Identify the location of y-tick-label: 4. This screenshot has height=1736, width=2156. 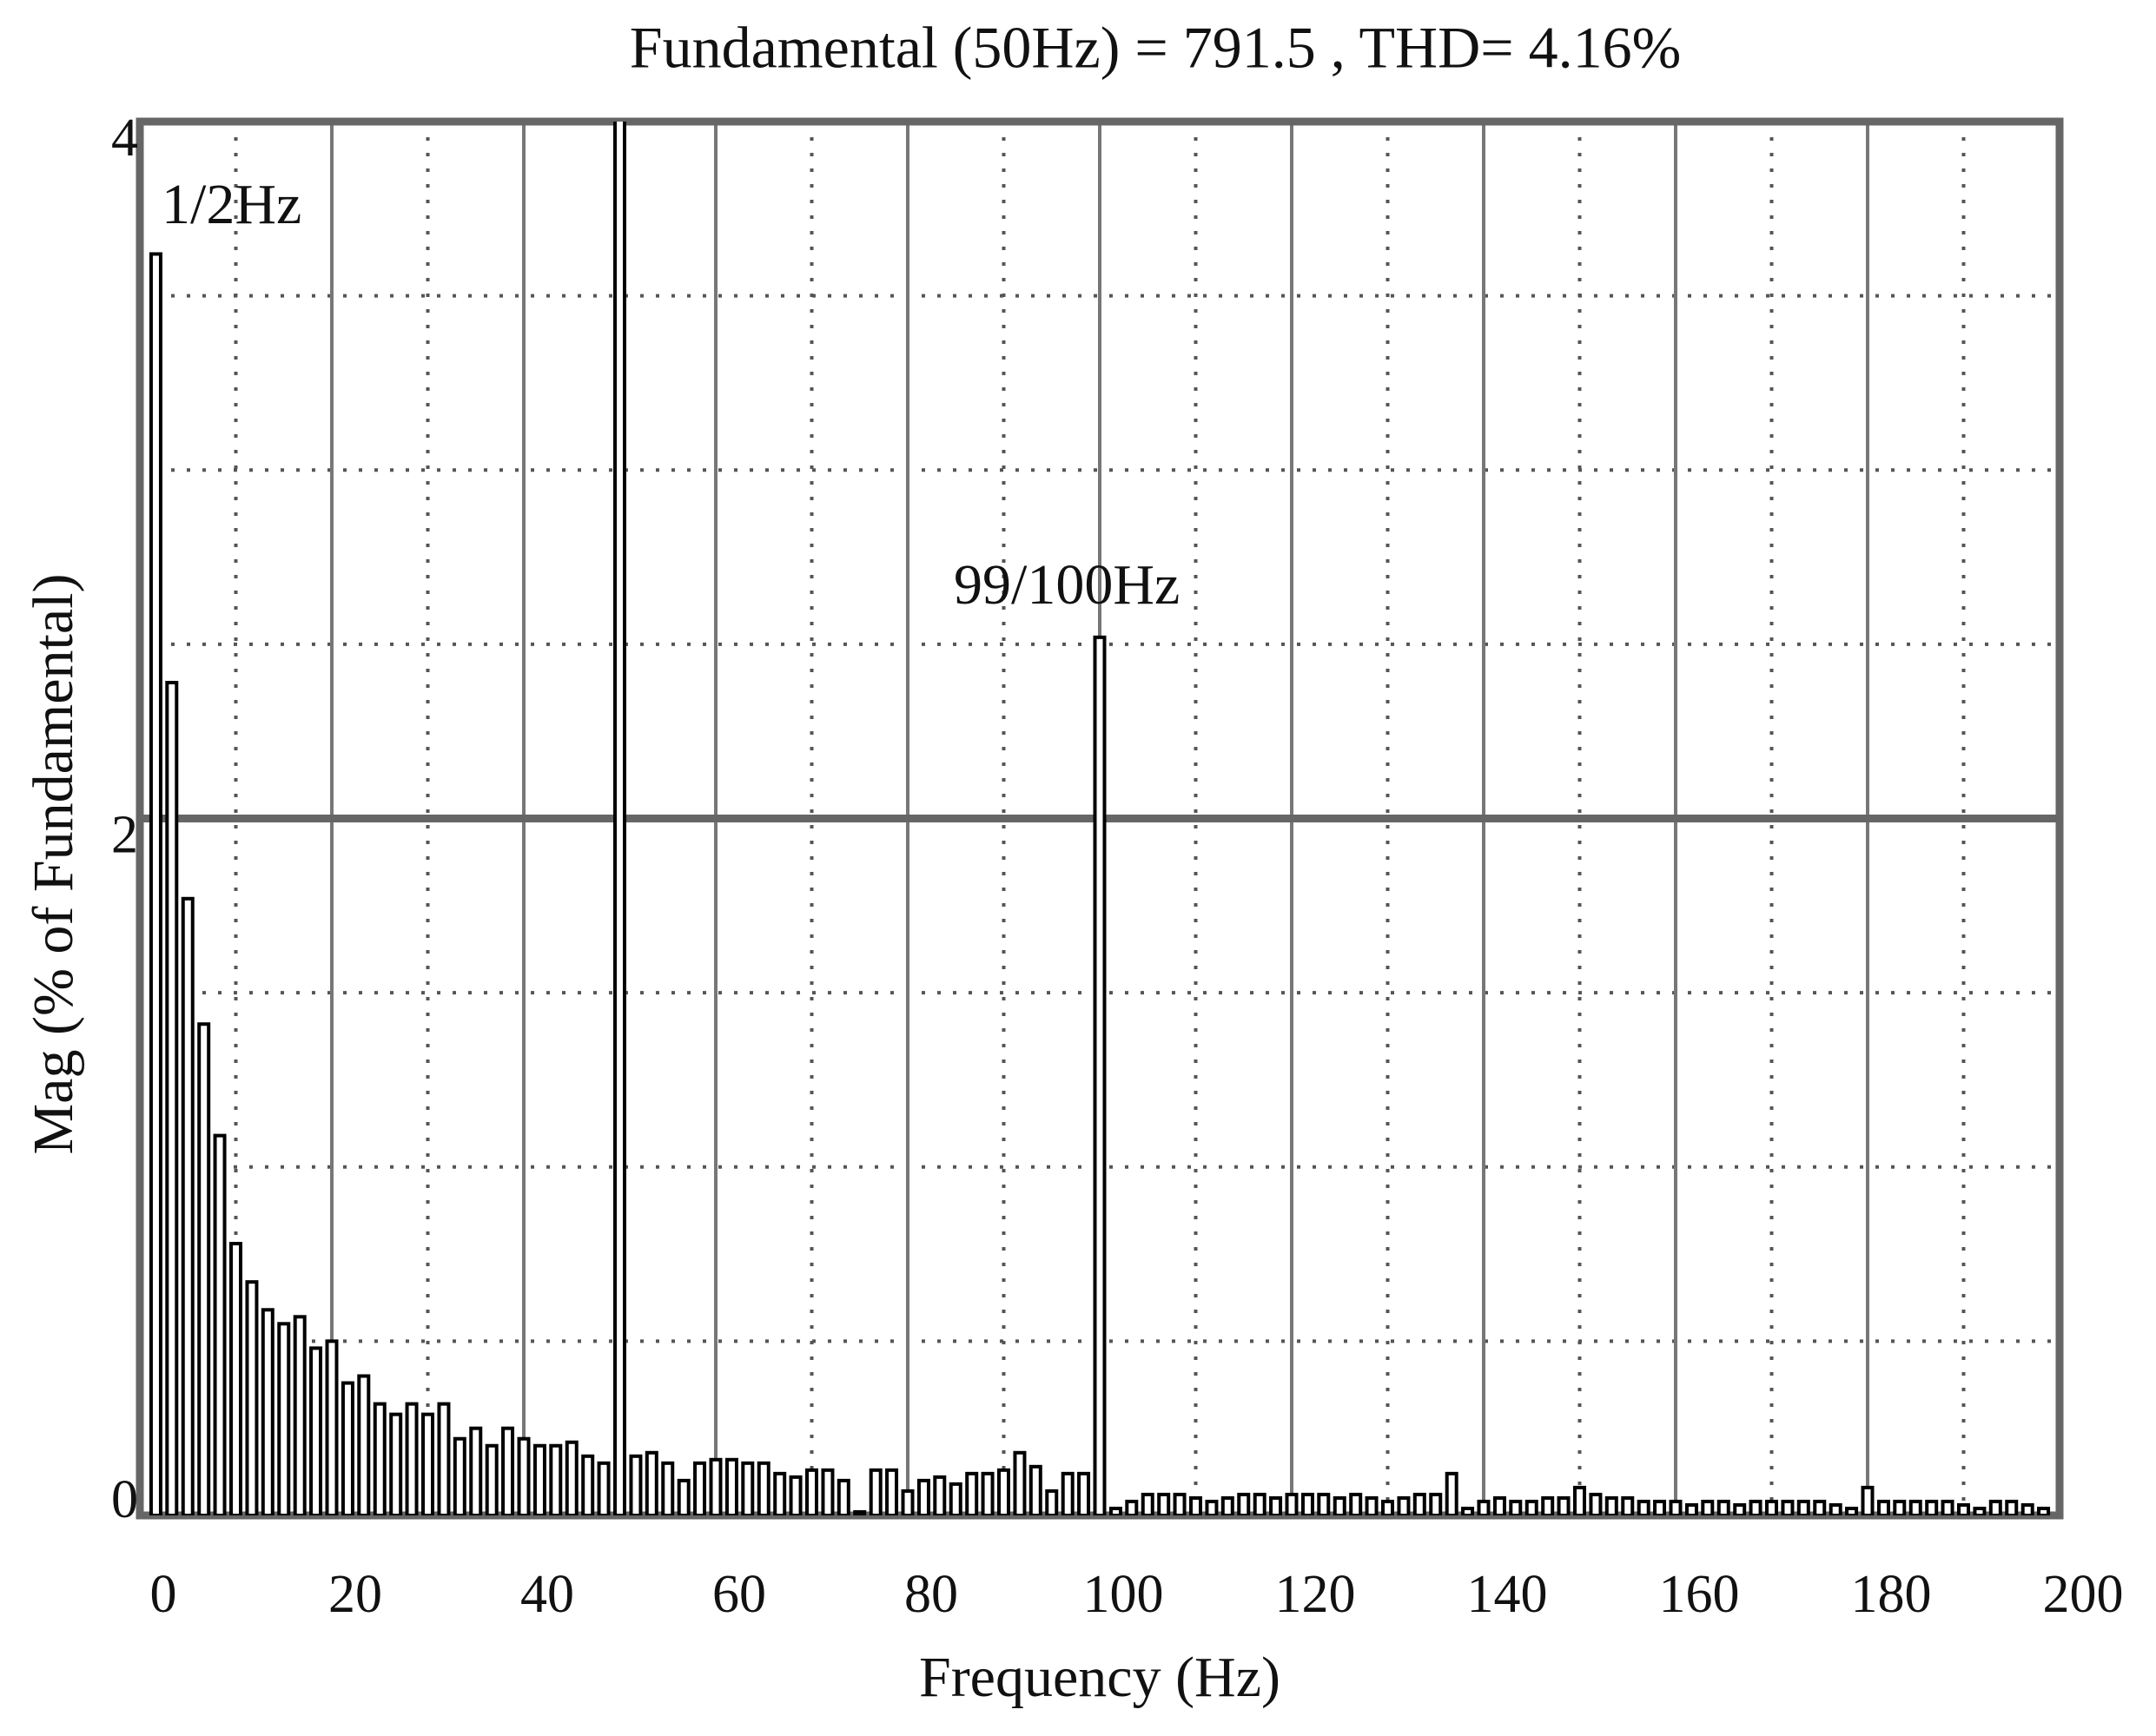
(125, 138).